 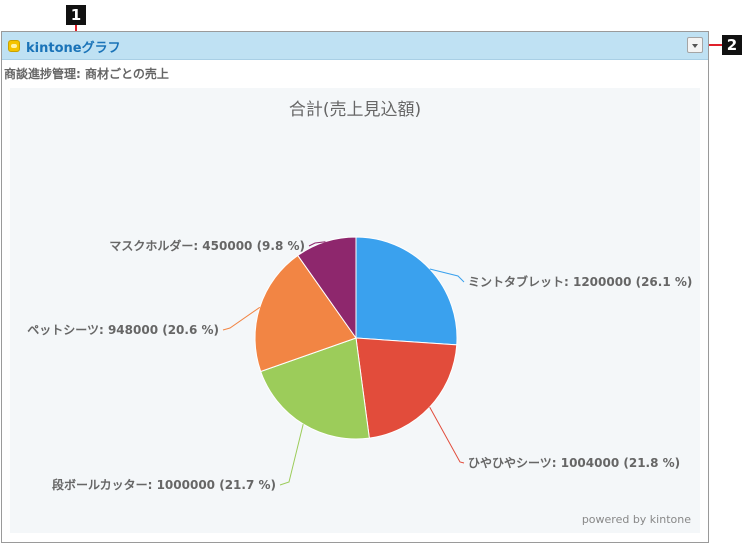 What do you see at coordinates (14, 46) in the screenshot?
I see `kintone-app-icon` at bounding box center [14, 46].